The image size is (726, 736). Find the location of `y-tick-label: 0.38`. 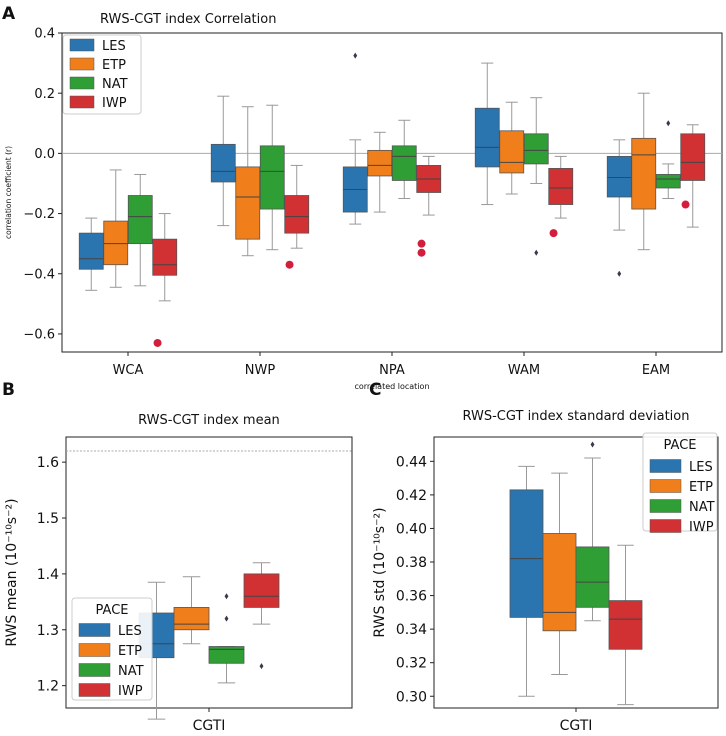

y-tick-label: 0.38 is located at coordinates (411, 563).